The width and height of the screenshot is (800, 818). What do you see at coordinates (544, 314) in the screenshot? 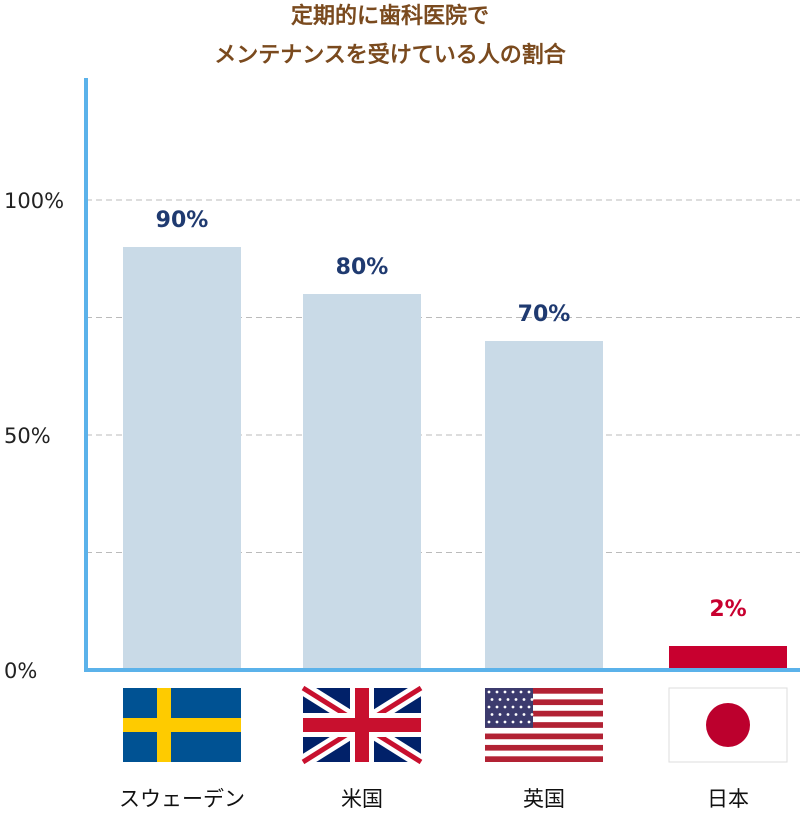
I see `data-label: 70%` at bounding box center [544, 314].